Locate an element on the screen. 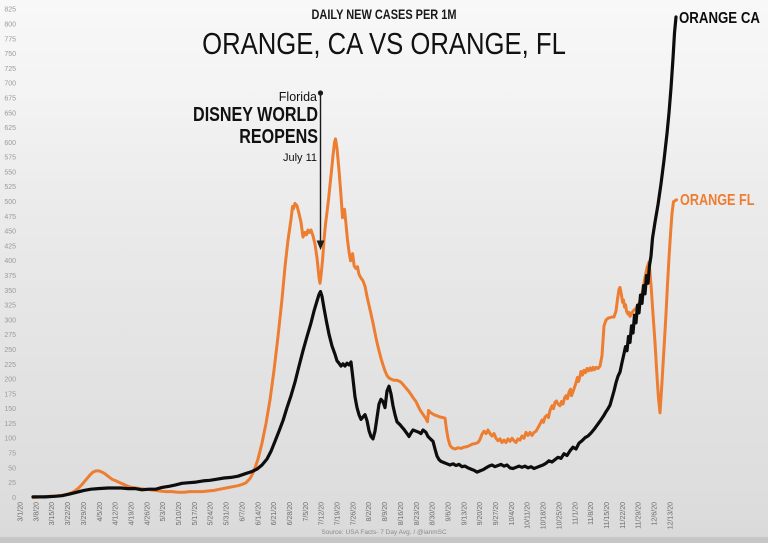  svg-text: 6/21/20 is located at coordinates (274, 513).